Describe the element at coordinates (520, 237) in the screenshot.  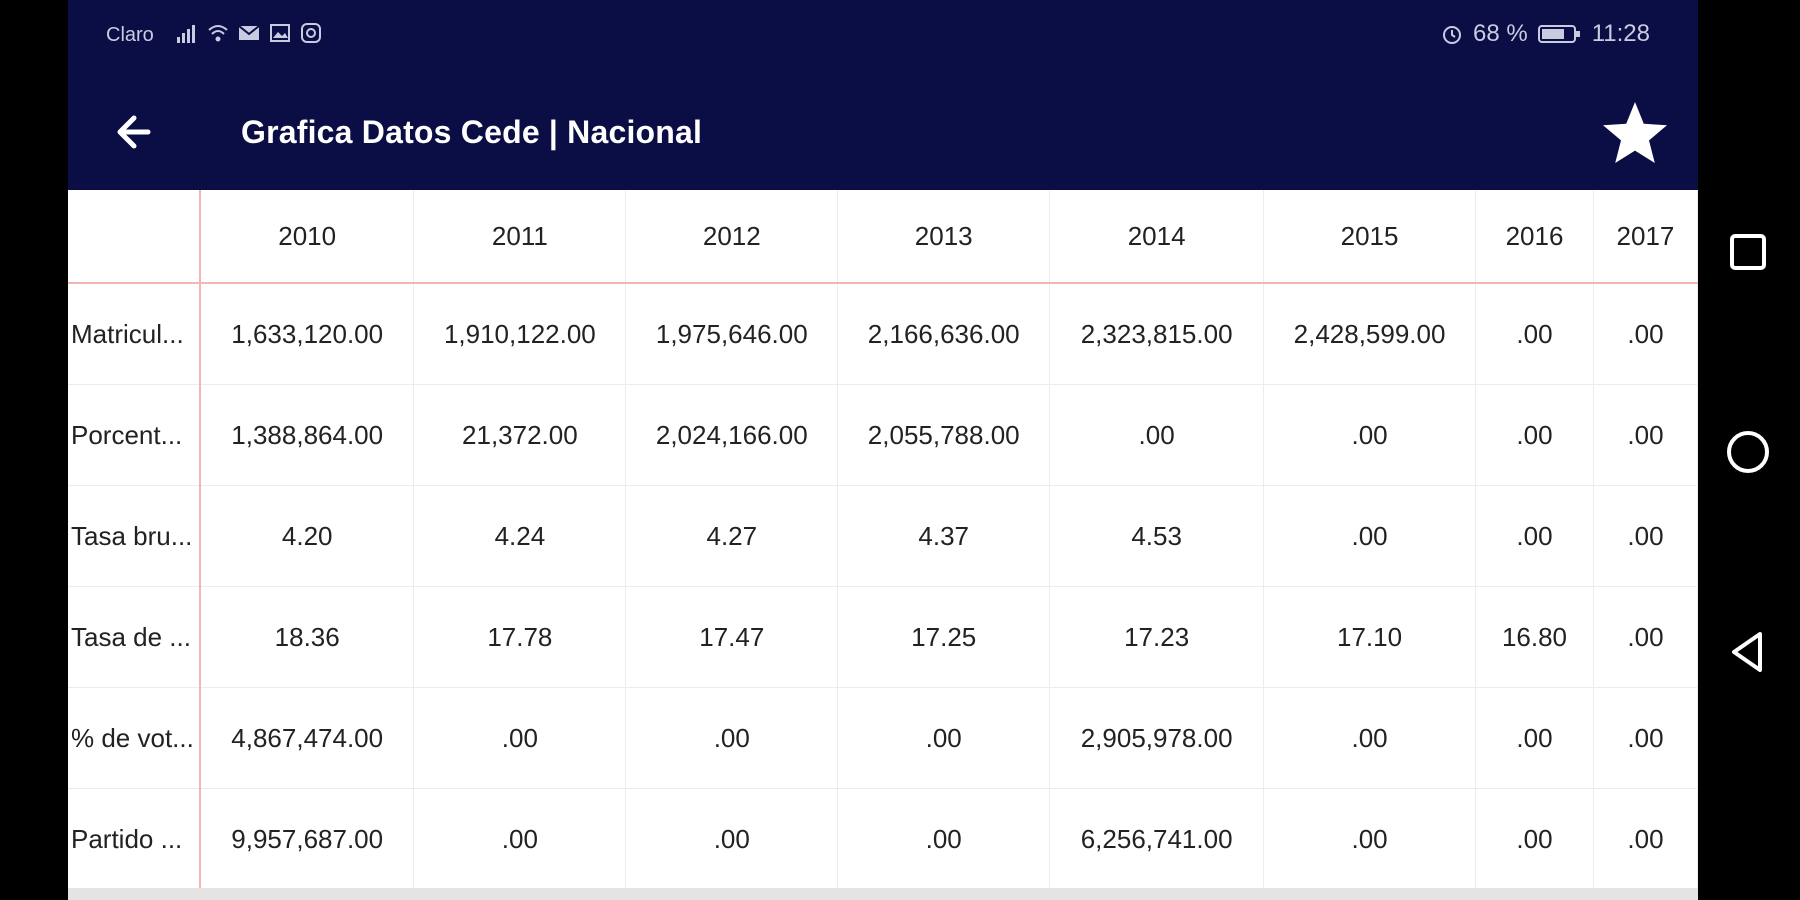
I see `column-header: 2011` at that location.